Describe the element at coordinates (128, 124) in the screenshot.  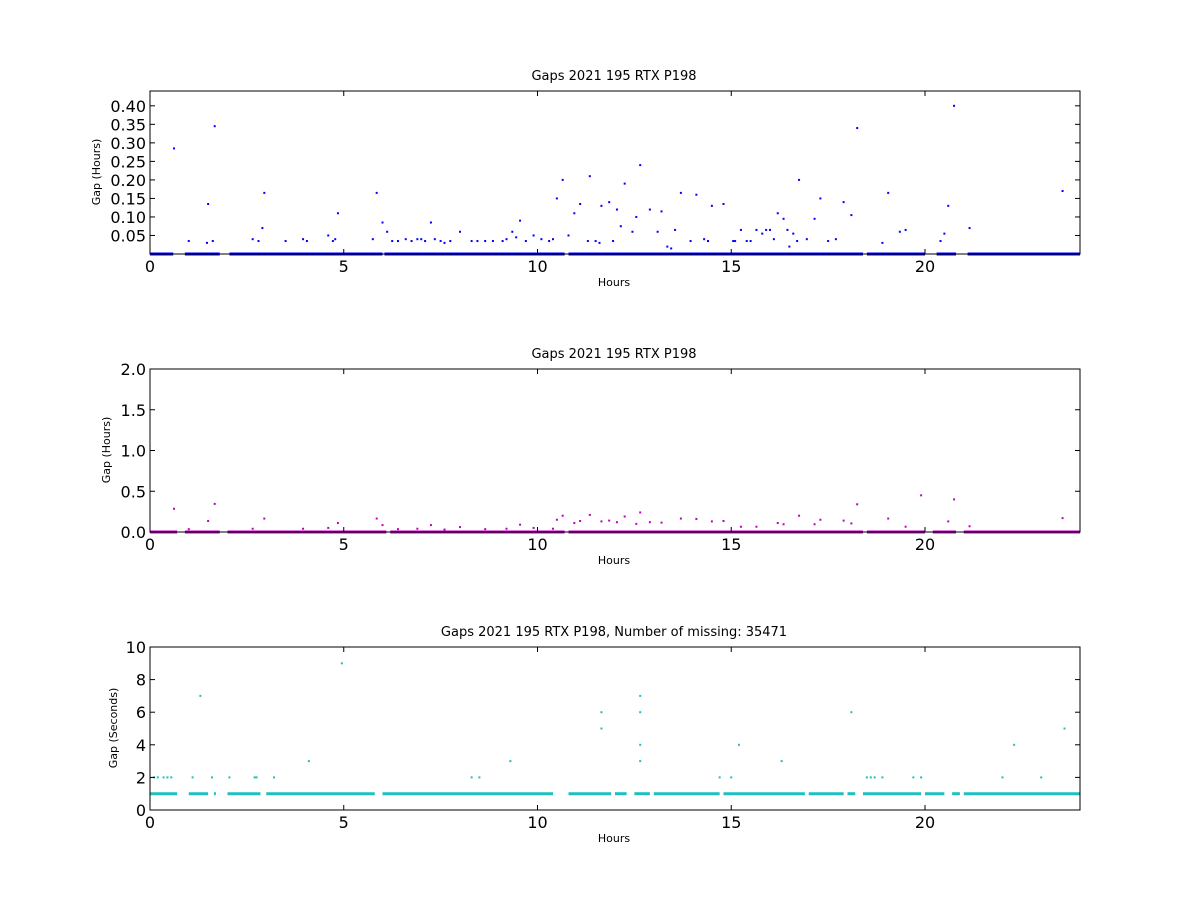
I see `subplot-1-ytick-label: 0.35` at that location.